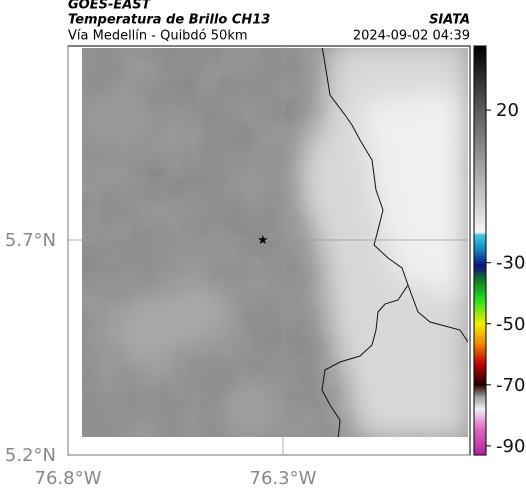  Describe the element at coordinates (30, 455) in the screenshot. I see `y-tick-label: 5.2°N` at that location.